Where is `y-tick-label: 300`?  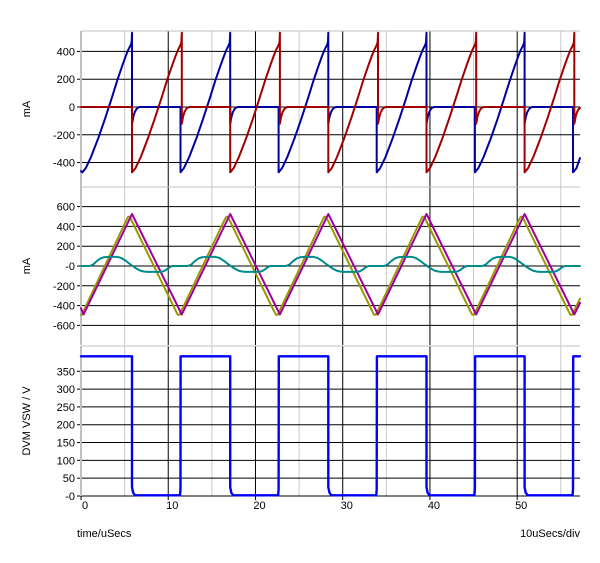
y-tick-label: 300 is located at coordinates (66, 390).